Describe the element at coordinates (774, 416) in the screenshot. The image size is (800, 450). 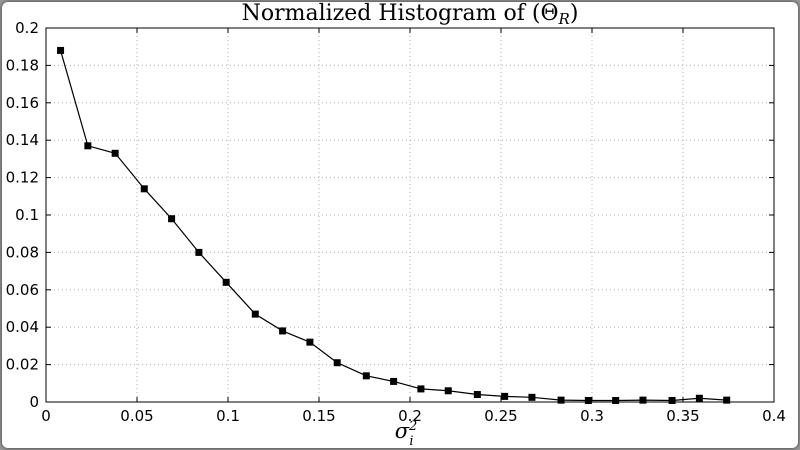
I see `x-tick-label: 0.4` at that location.